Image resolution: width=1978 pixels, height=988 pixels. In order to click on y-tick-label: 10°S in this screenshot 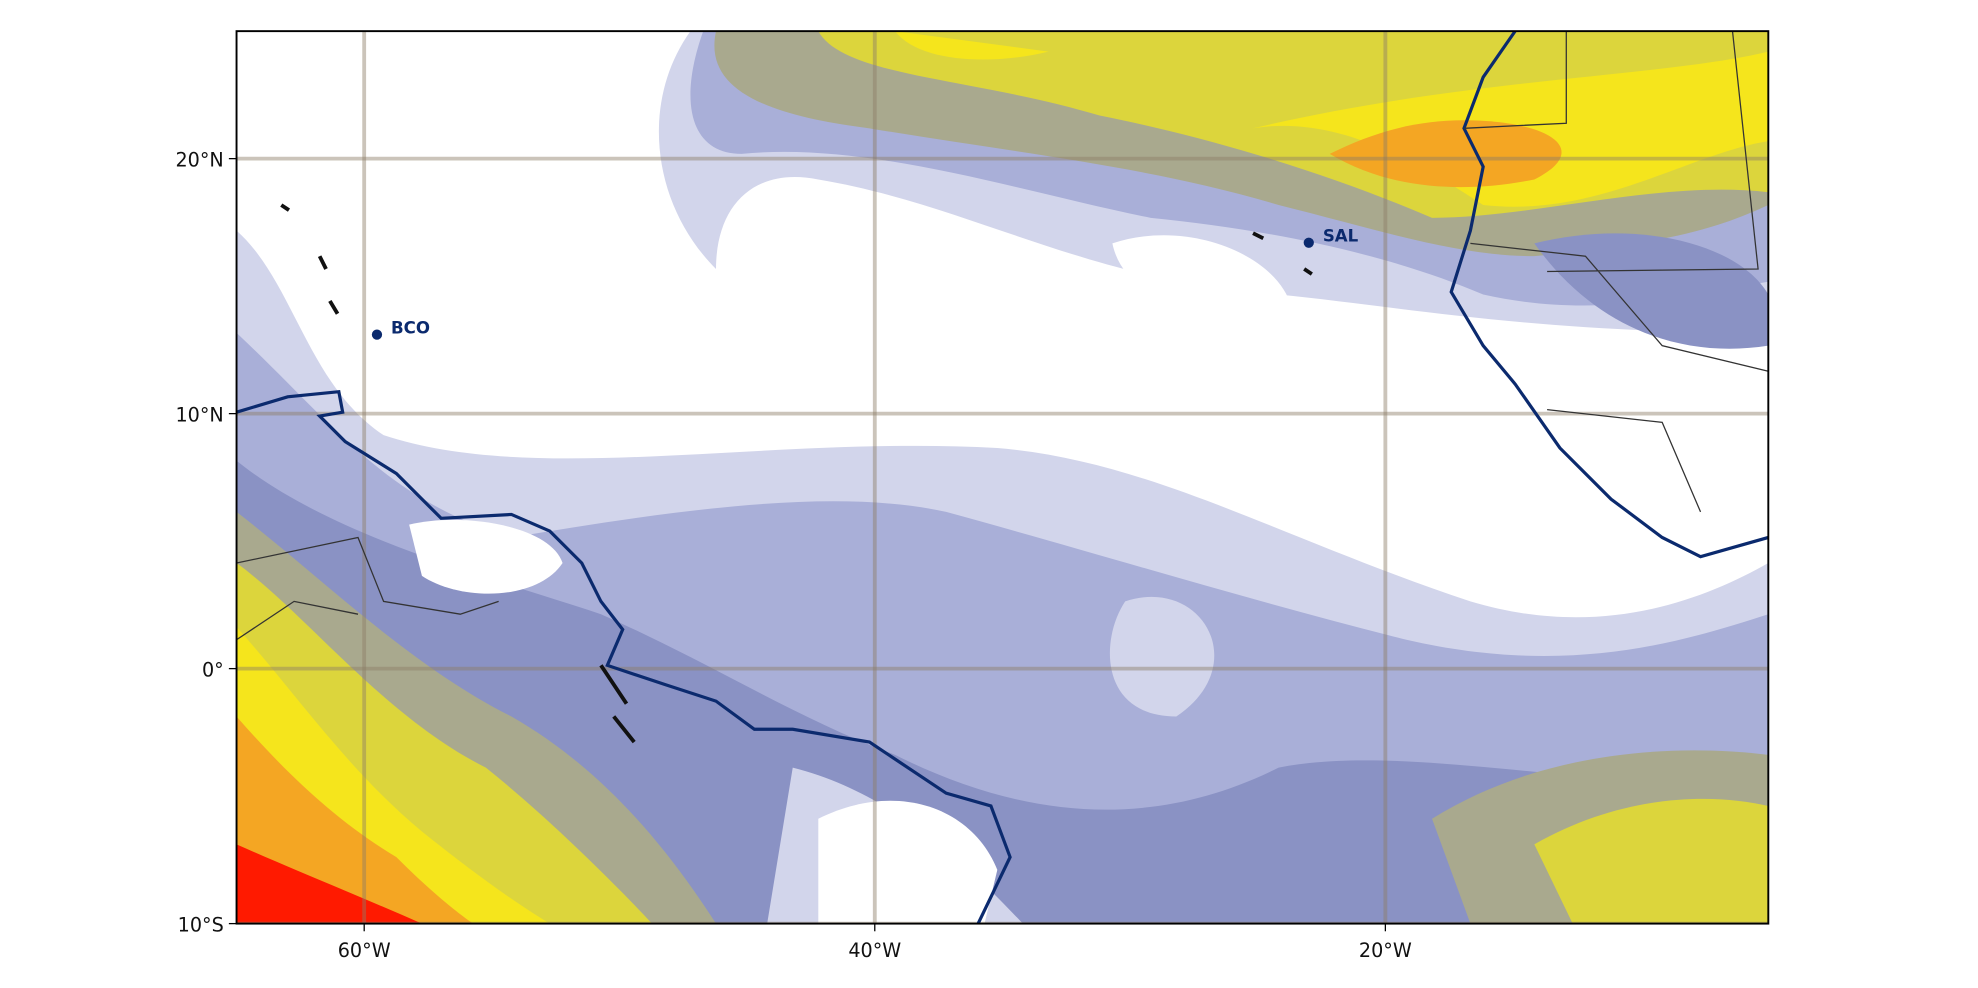, I will do `click(201, 924)`.